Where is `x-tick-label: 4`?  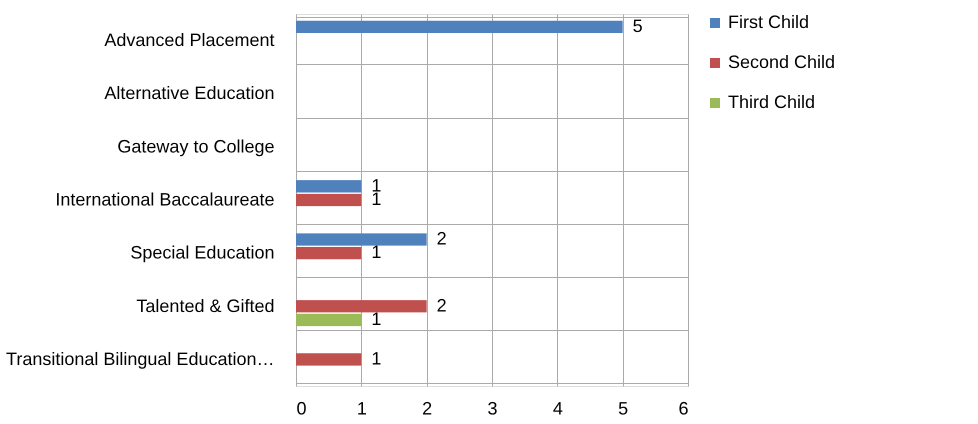 x-tick-label: 4 is located at coordinates (557, 408).